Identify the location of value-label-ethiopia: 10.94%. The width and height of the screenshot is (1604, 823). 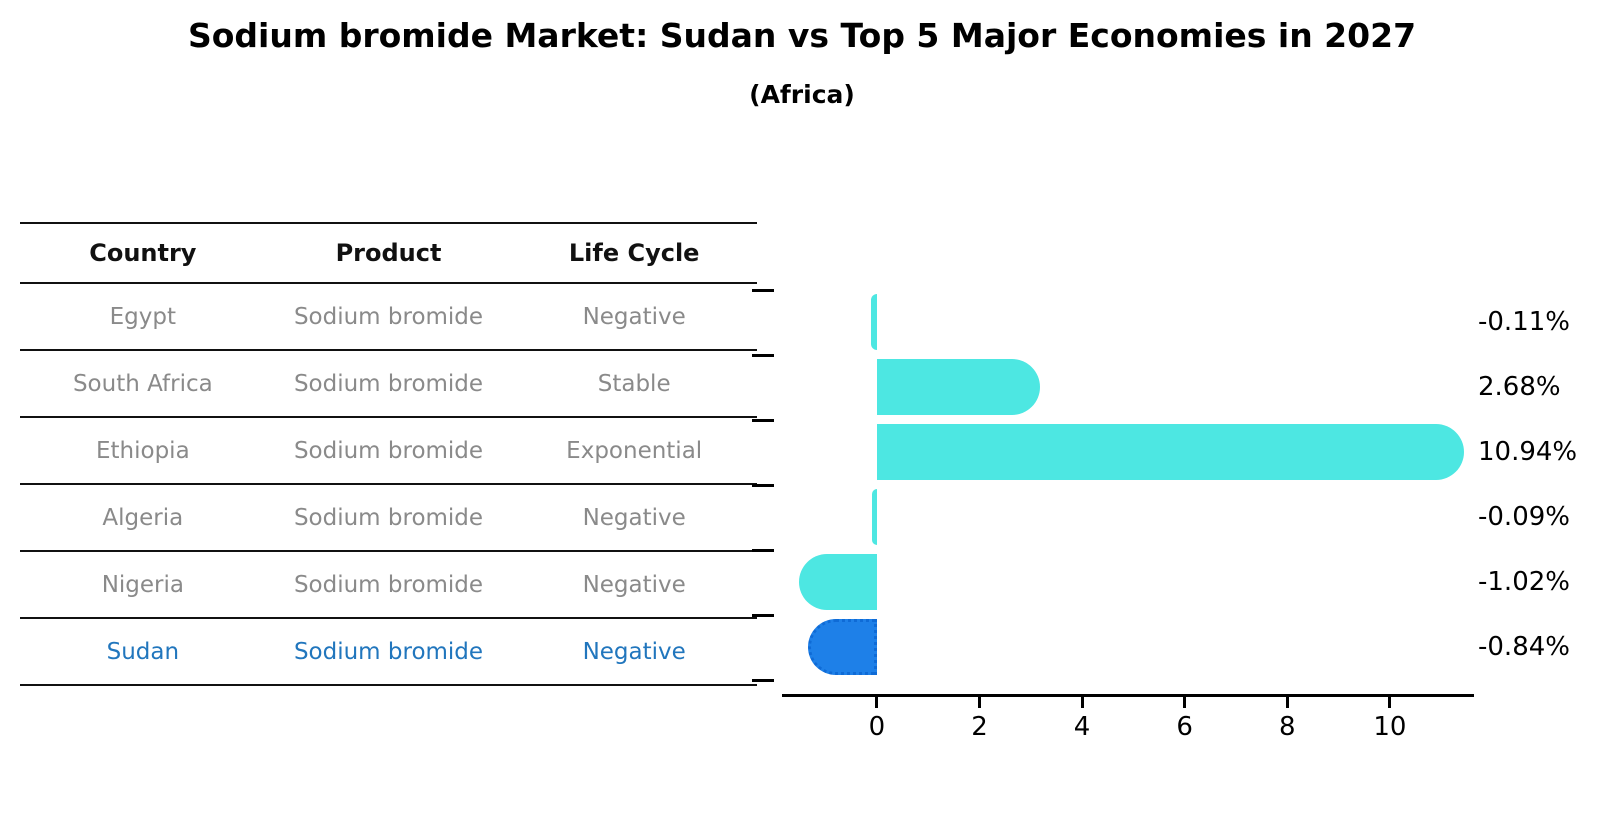
(1528, 452).